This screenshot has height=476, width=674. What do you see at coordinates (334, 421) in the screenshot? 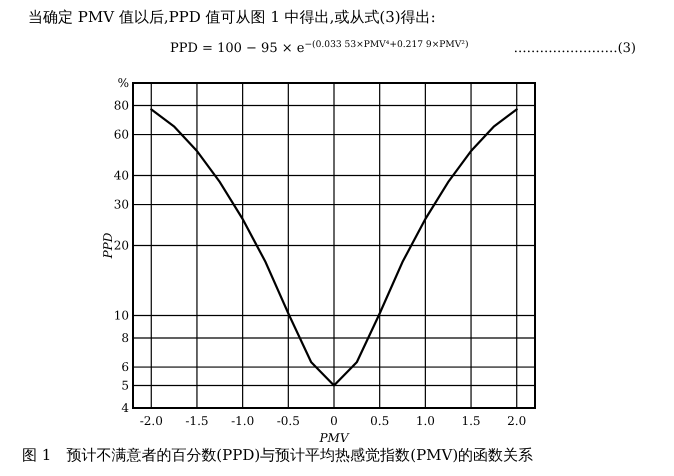
I see `x-tick-label: 0` at bounding box center [334, 421].